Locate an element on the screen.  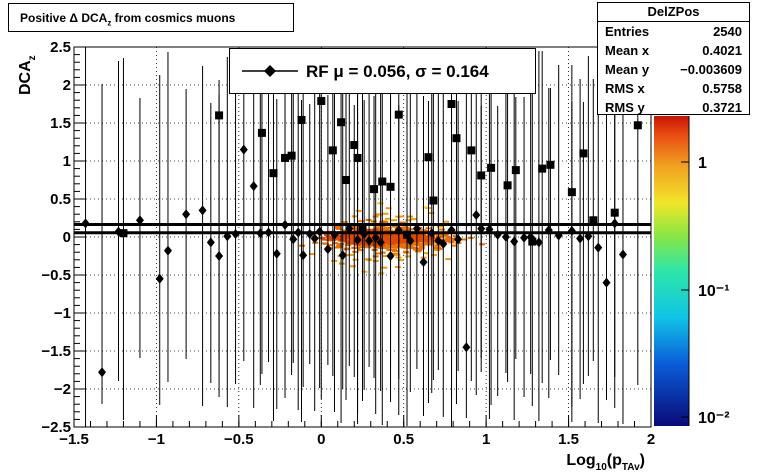
y-tick-label: 0 is located at coordinates (67, 237).